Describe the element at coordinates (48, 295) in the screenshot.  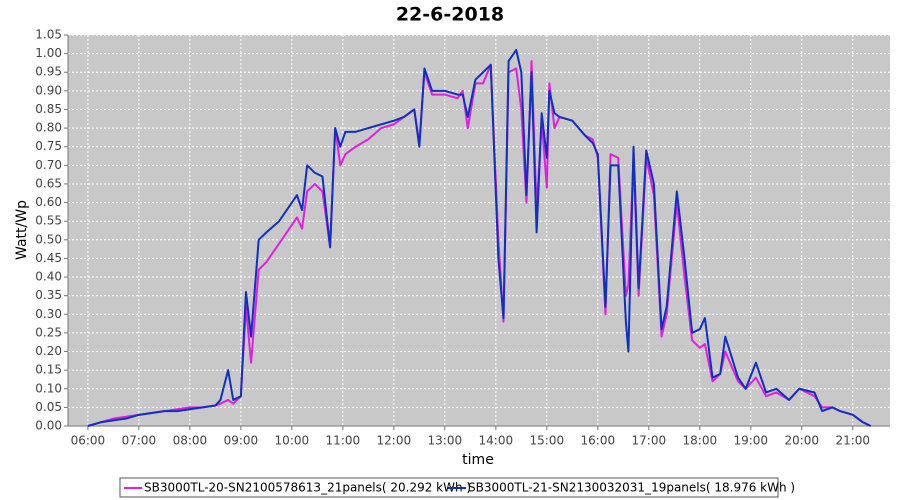
I see `y-tick-label: 0.35` at that location.